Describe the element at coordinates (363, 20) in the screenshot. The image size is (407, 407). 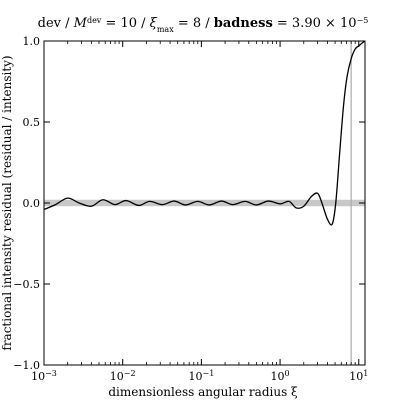
I see `title-exp: −5` at that location.